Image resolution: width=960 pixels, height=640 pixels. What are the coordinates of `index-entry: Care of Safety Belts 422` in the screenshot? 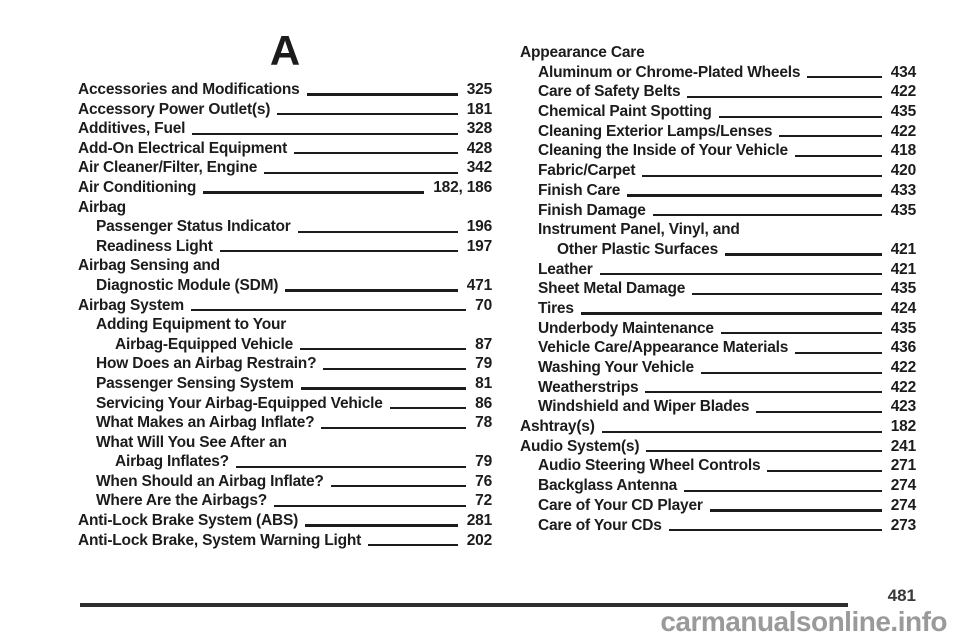 It's located at (718, 92).